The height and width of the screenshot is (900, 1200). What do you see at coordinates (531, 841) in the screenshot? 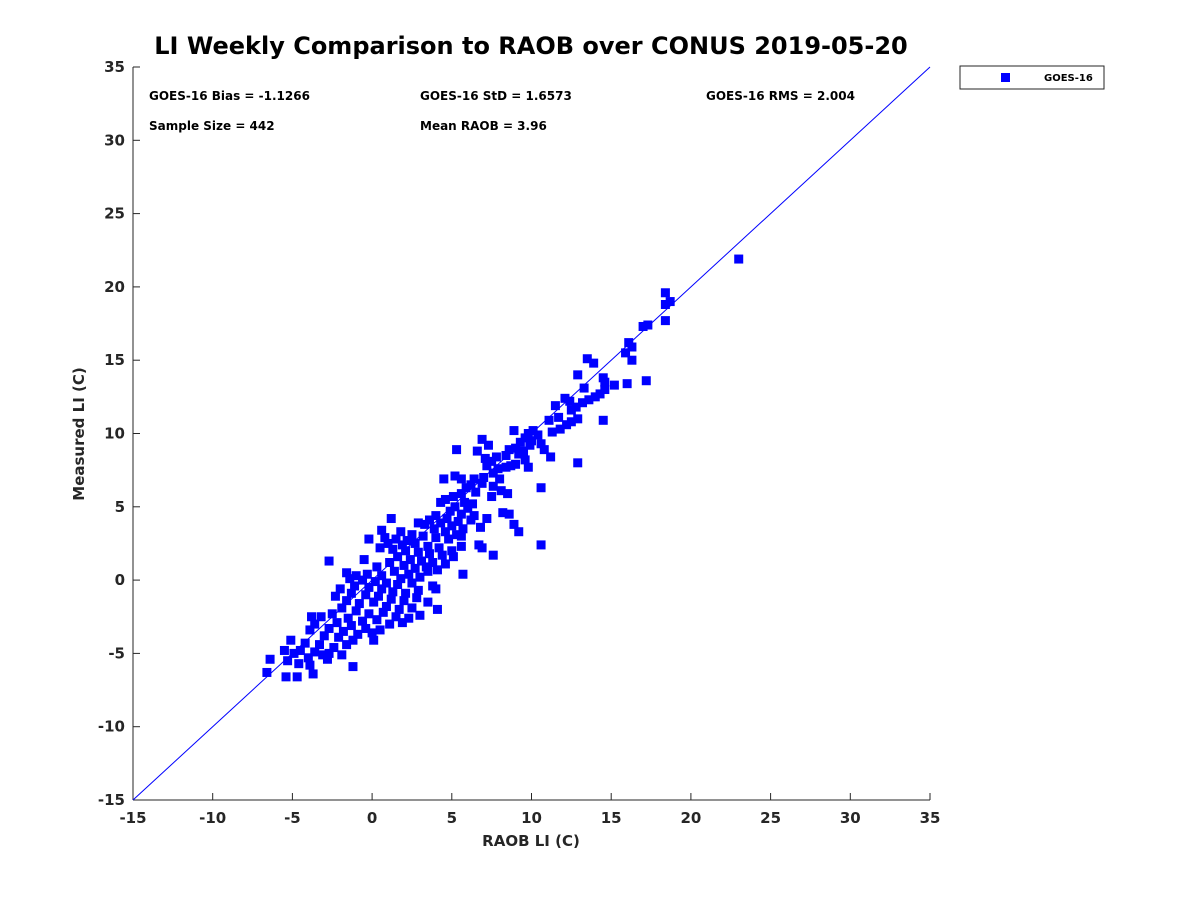
I see `x-axis-label: RAOB LI (C)` at bounding box center [531, 841].